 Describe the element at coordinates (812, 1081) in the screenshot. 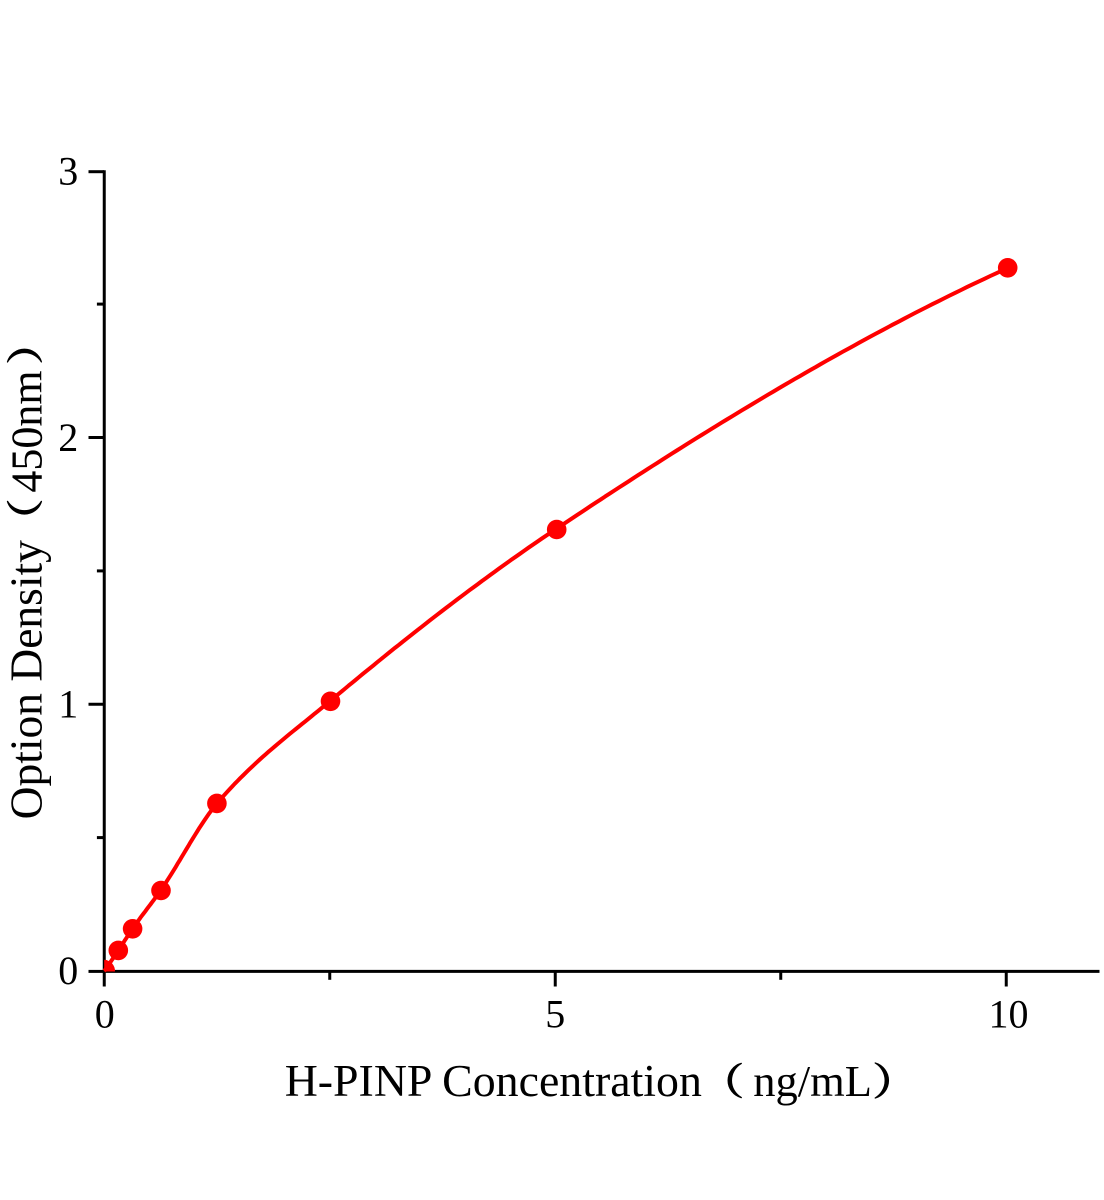

I see `svg-text: ng/mL` at that location.